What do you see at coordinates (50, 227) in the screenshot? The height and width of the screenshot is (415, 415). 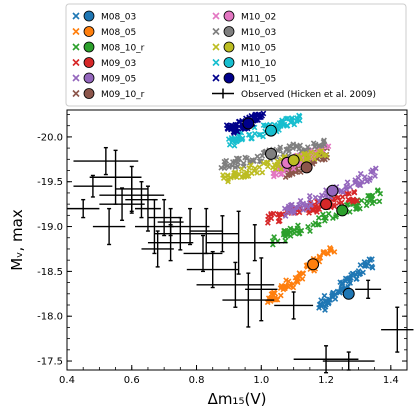 I see `y-tick-label: -19.0` at bounding box center [50, 227].